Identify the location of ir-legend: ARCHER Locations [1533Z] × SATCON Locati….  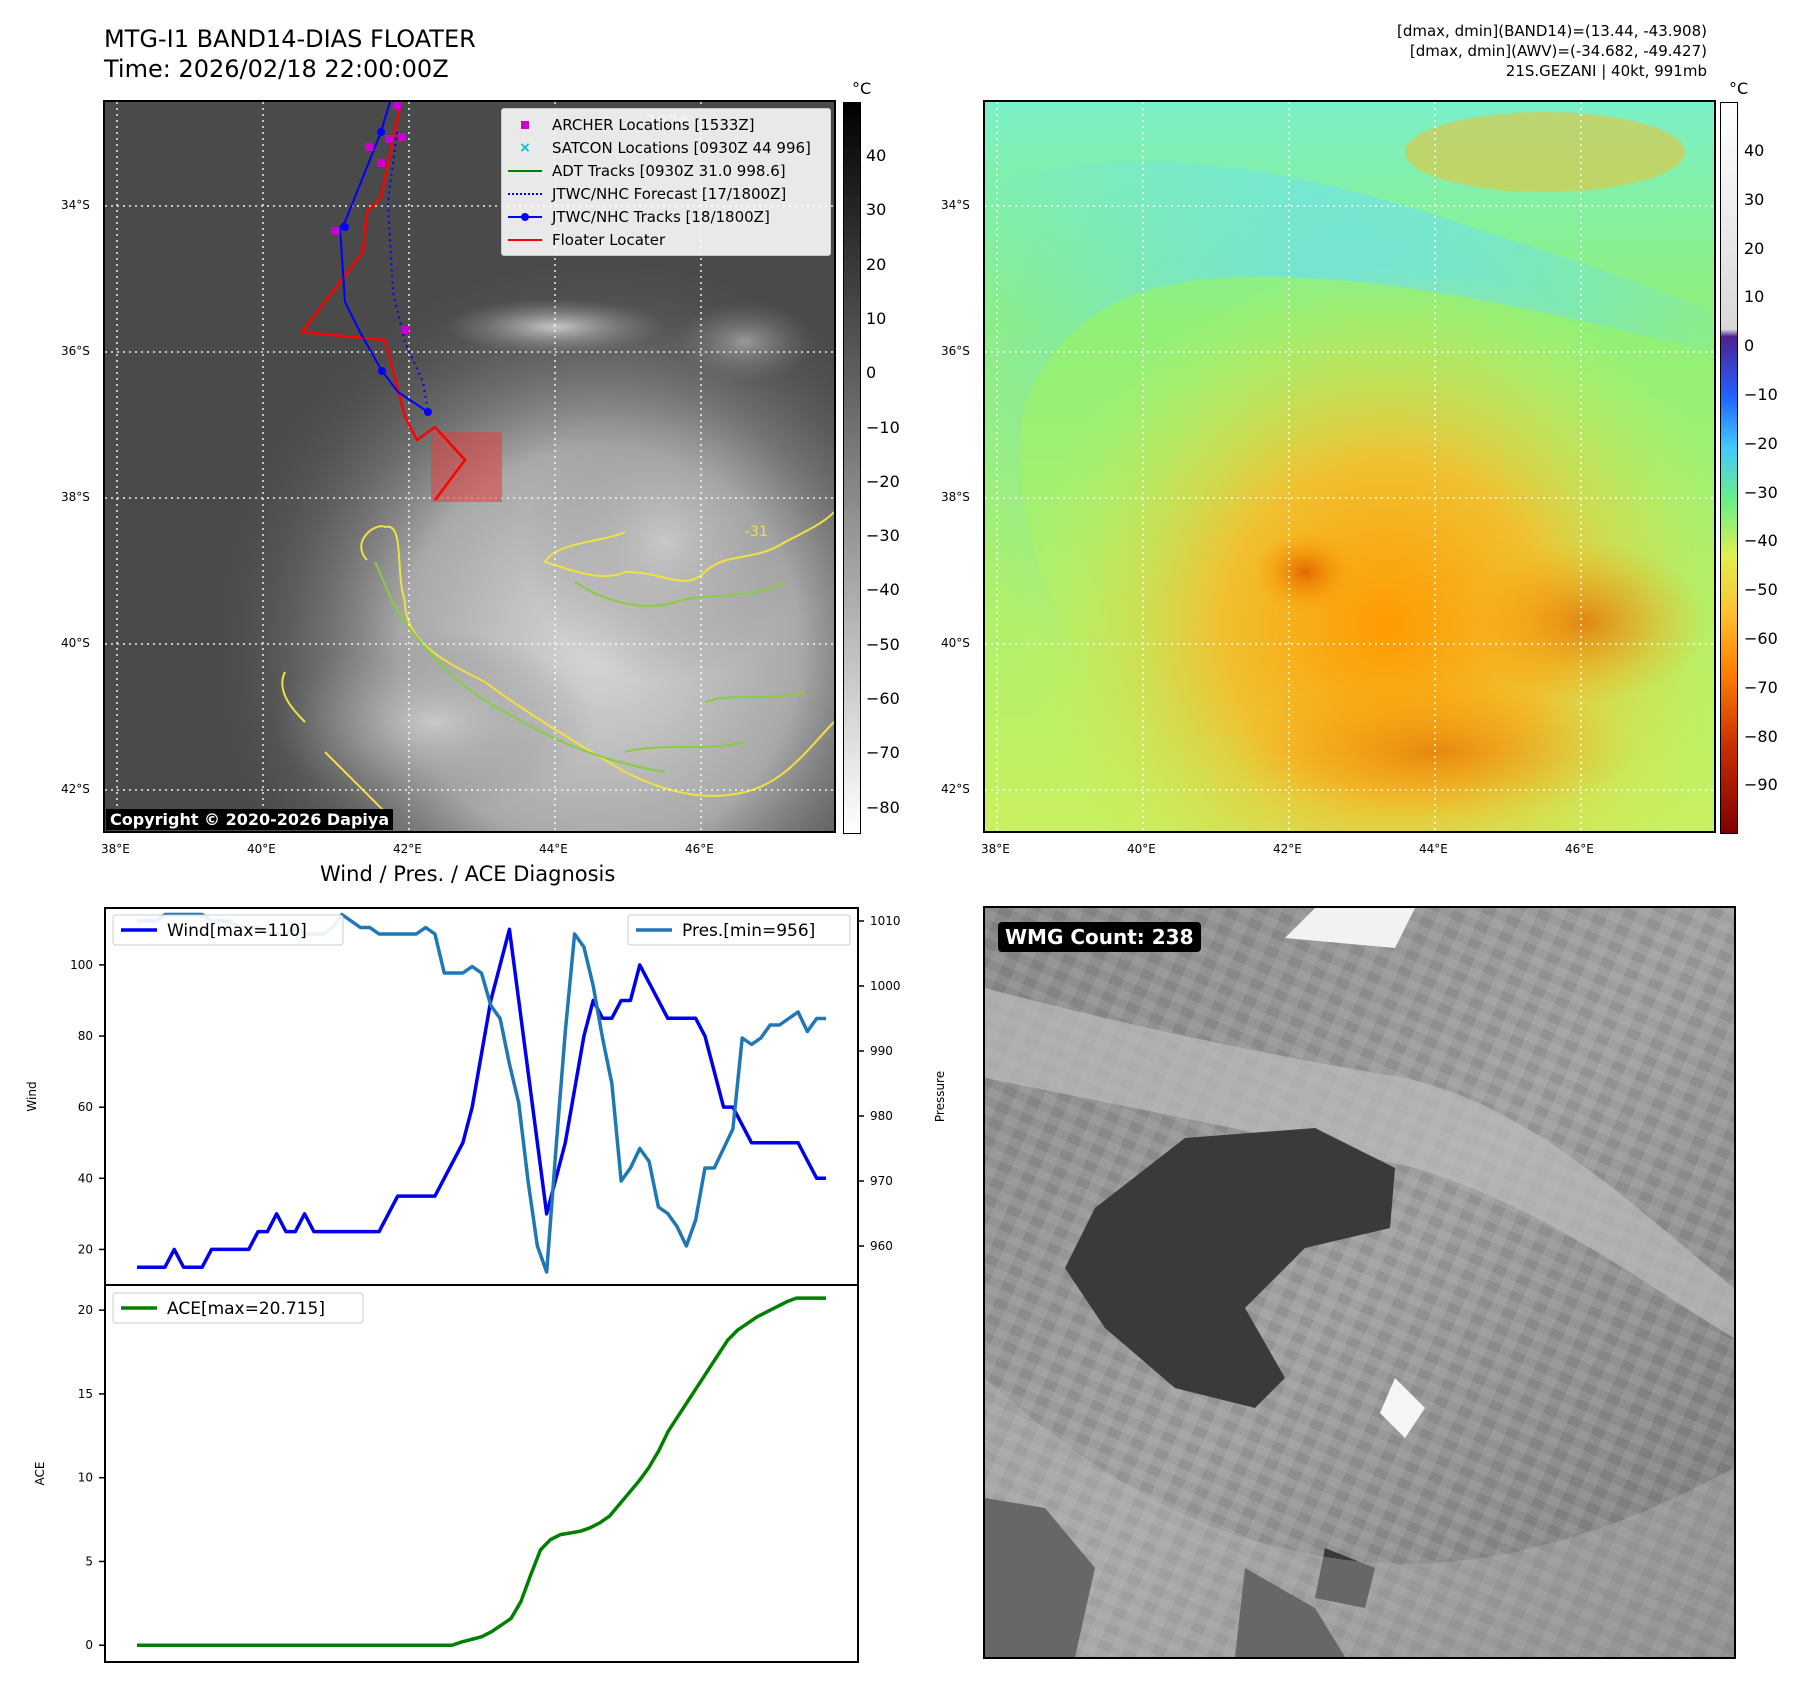
(666, 182).